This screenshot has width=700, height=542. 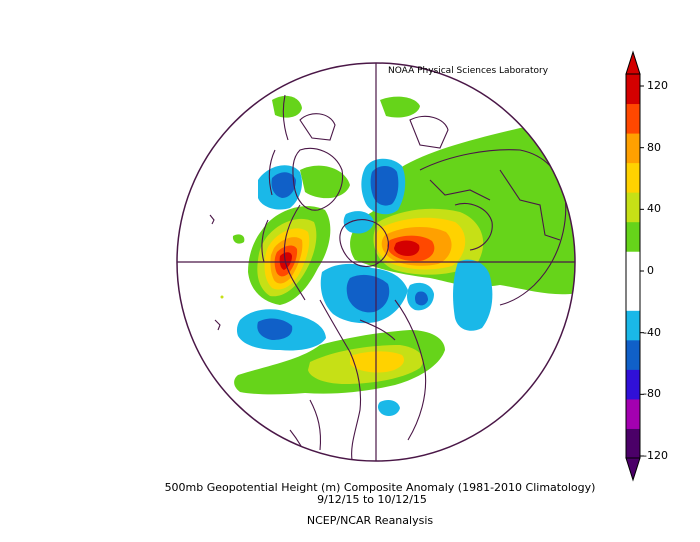 What do you see at coordinates (657, 85) in the screenshot?
I see `colorbar-tick-label: 120` at bounding box center [657, 85].